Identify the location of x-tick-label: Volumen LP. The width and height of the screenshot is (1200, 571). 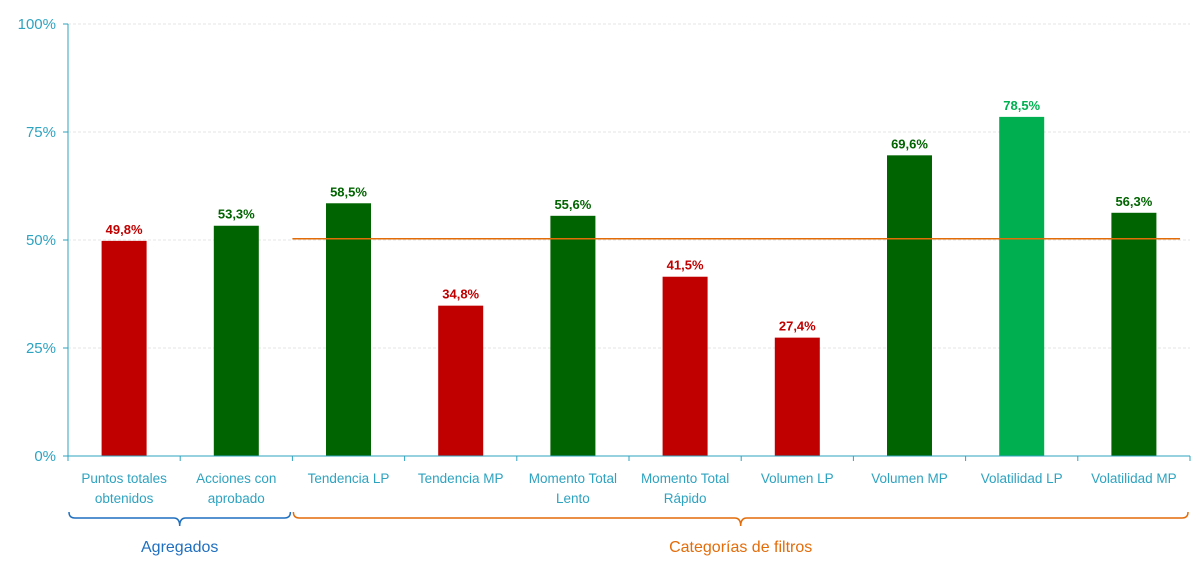
(797, 478).